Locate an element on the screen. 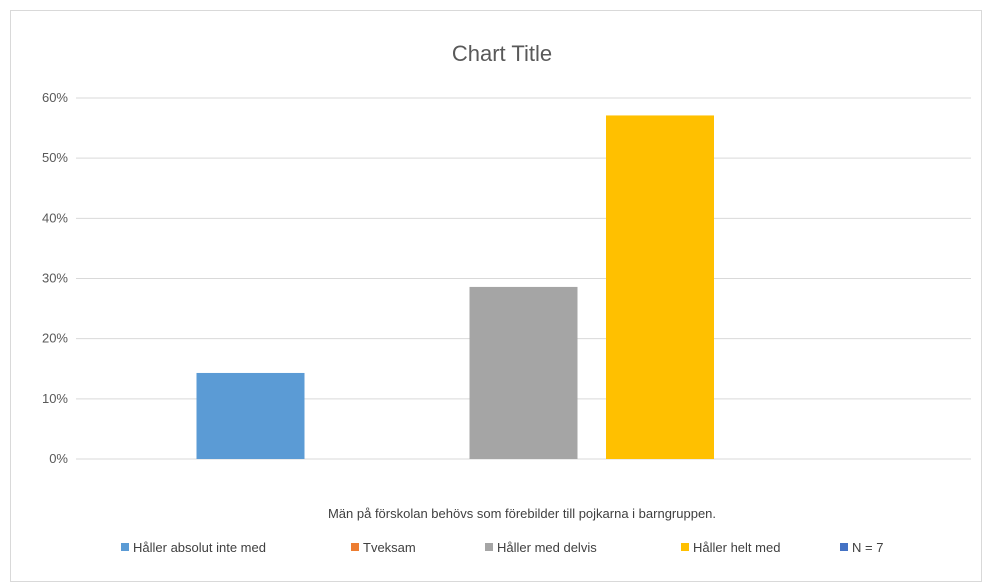  chart-title: Chart Title is located at coordinates (502, 53).